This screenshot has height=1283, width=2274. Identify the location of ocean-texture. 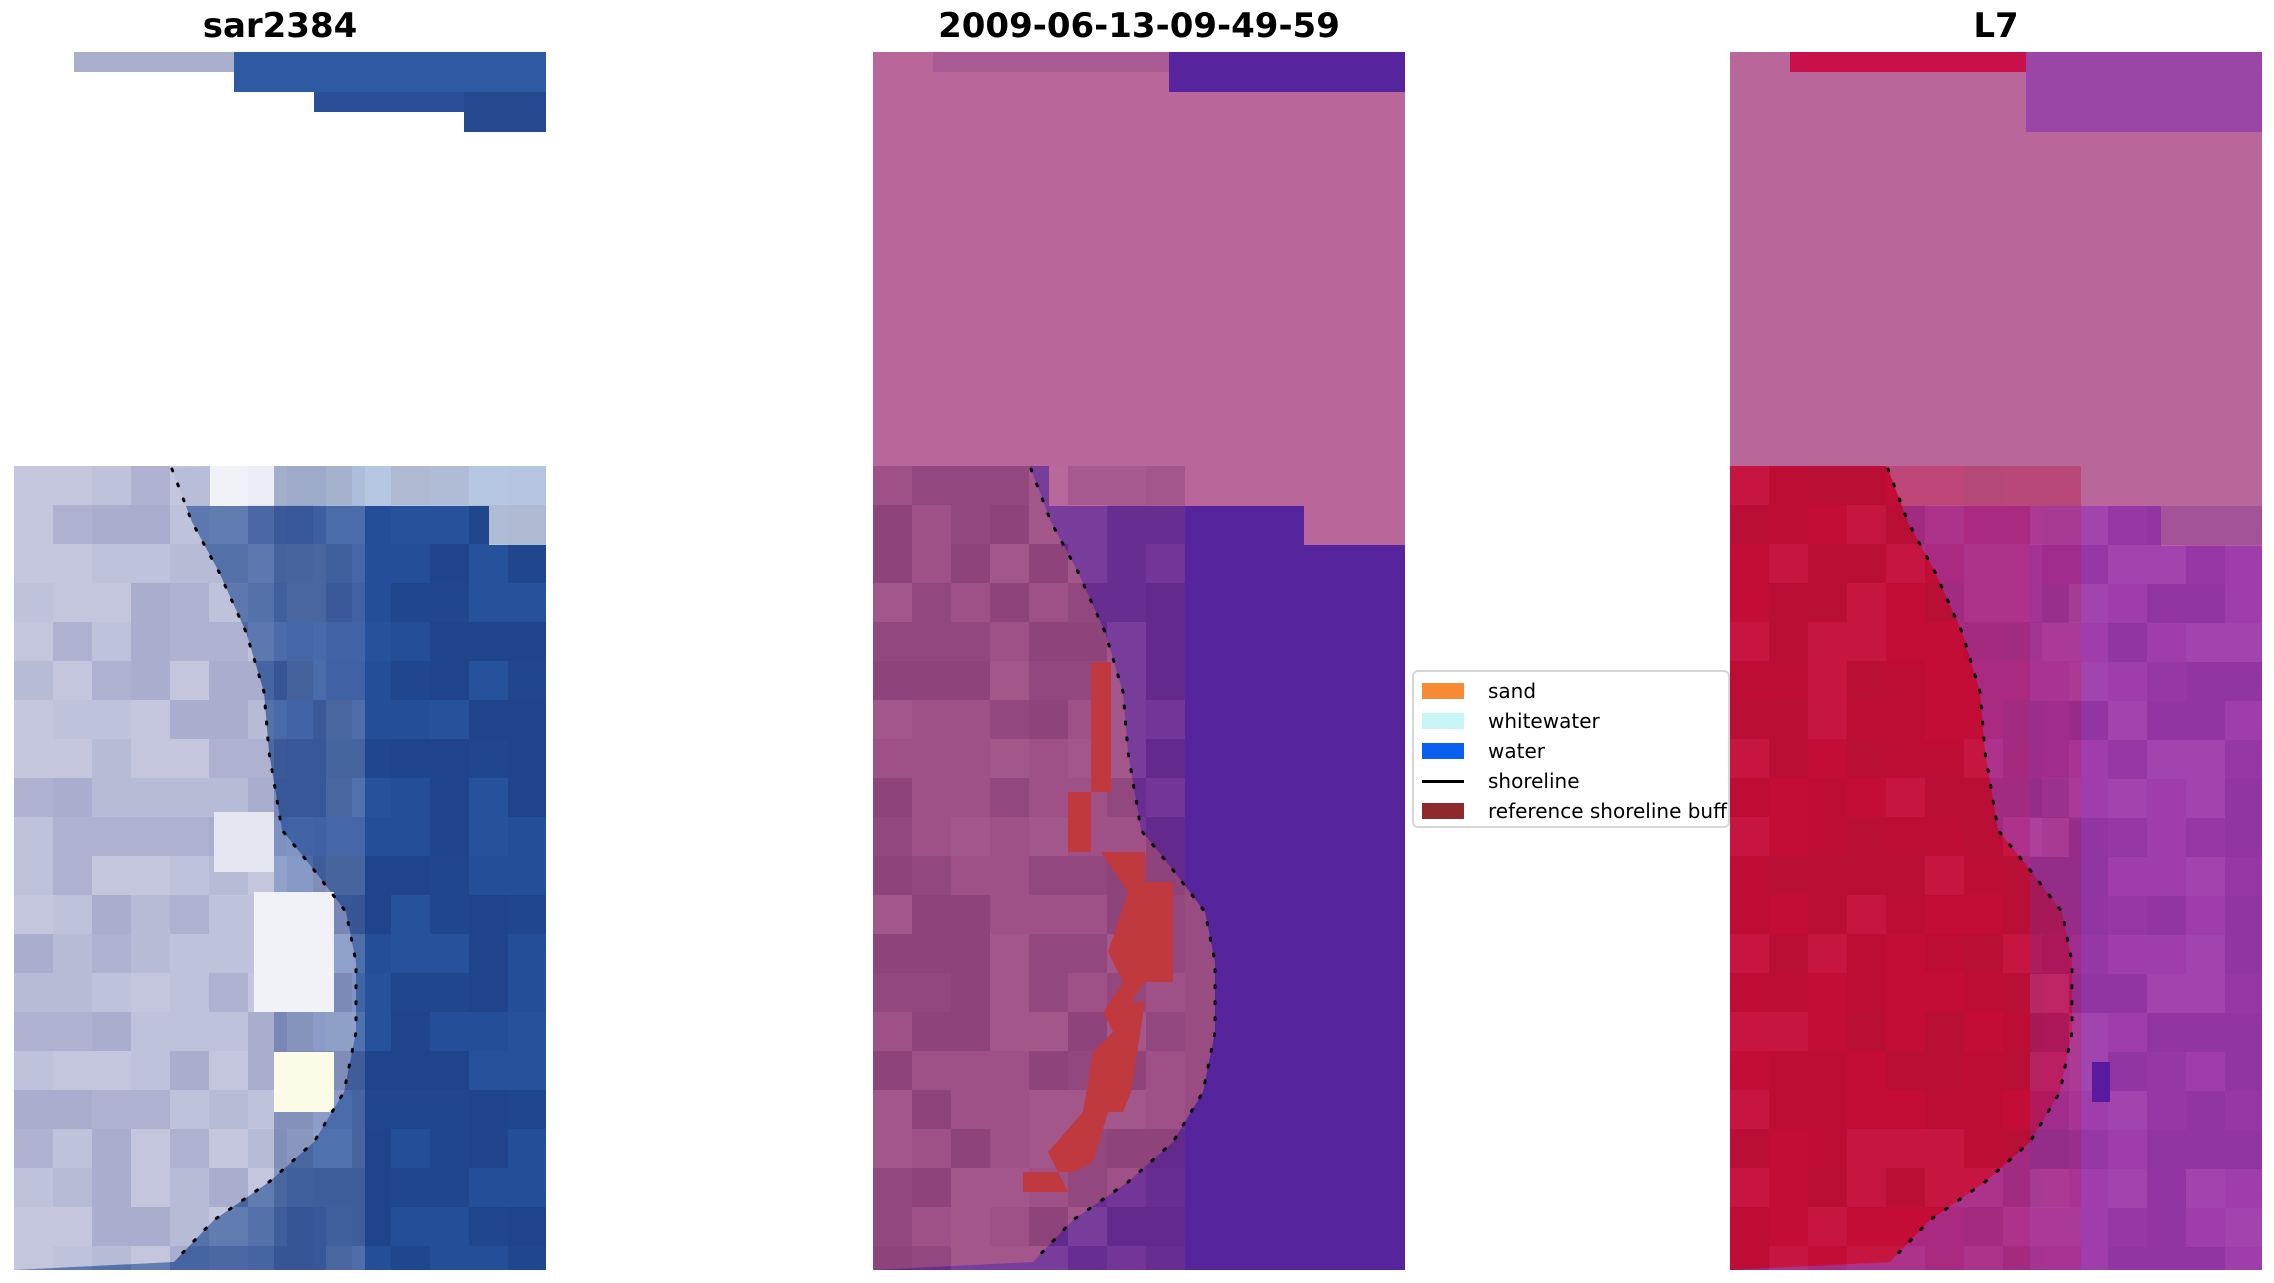
(410, 868).